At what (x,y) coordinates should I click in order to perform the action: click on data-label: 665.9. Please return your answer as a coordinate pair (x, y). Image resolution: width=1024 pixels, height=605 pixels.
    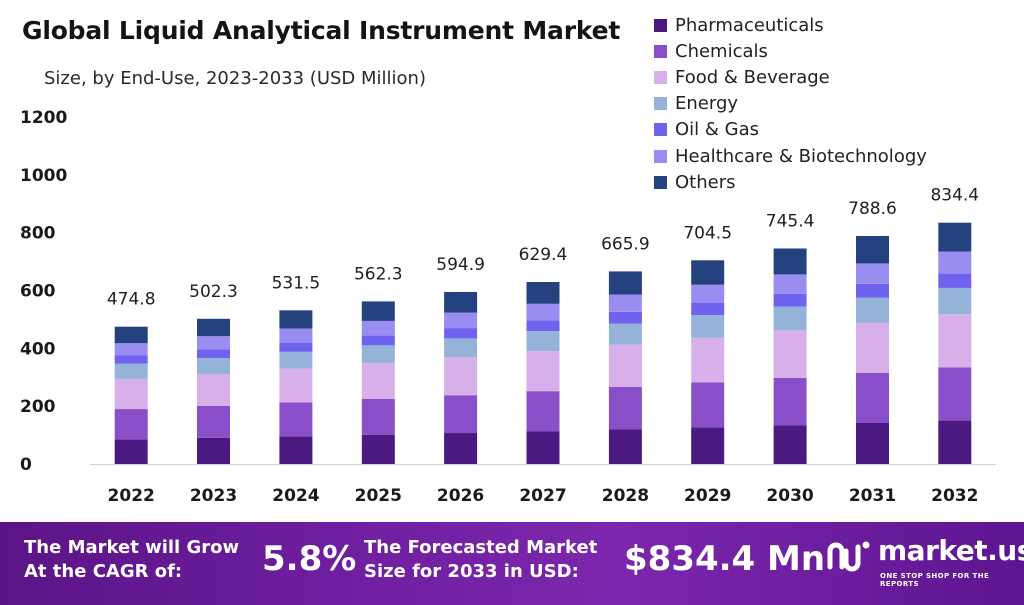
    Looking at the image, I should click on (625, 244).